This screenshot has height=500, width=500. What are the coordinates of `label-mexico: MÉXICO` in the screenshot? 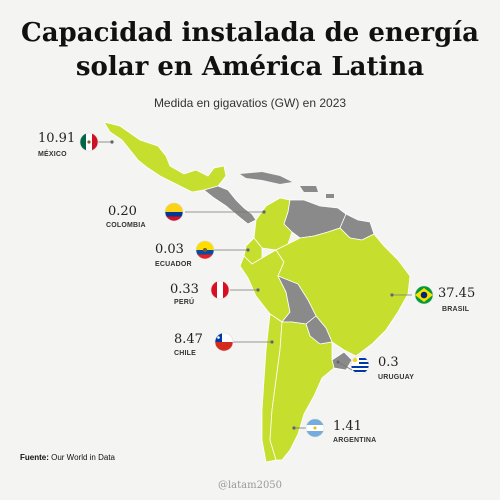 It's located at (52, 154).